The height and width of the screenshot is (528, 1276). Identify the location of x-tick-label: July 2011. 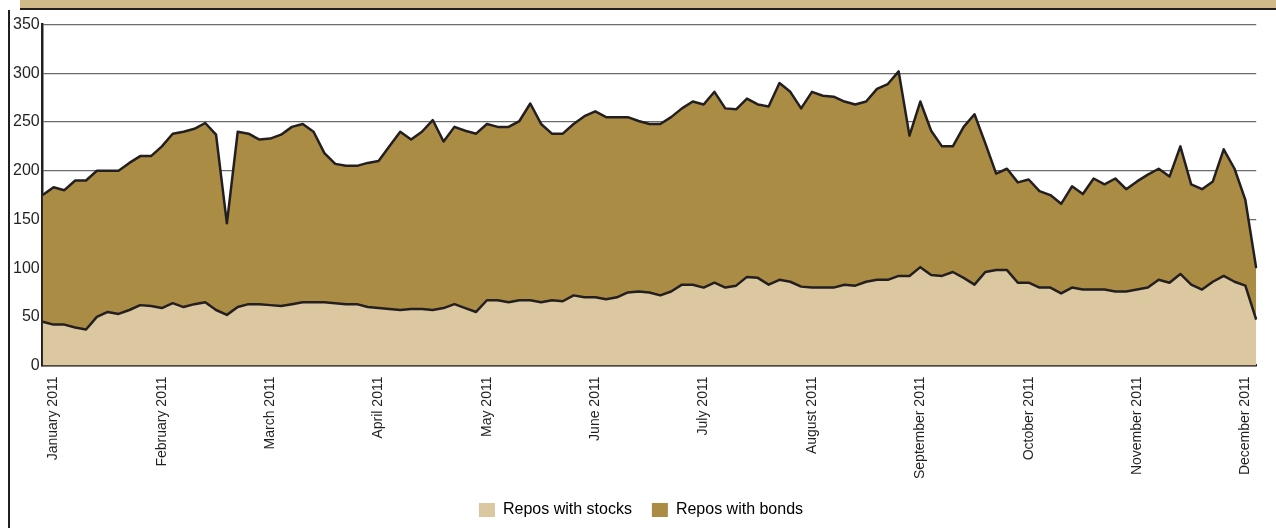
(702, 406).